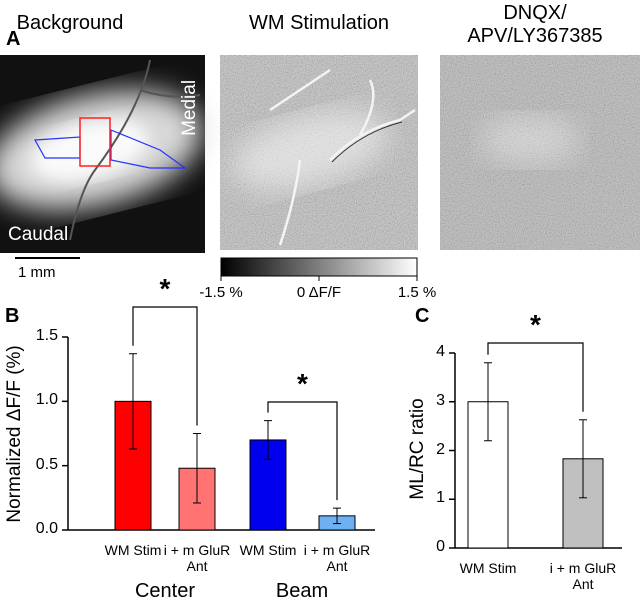 This screenshot has width=640, height=605. Describe the element at coordinates (46, 528) in the screenshot. I see `y-tick-label: 0.0` at that location.